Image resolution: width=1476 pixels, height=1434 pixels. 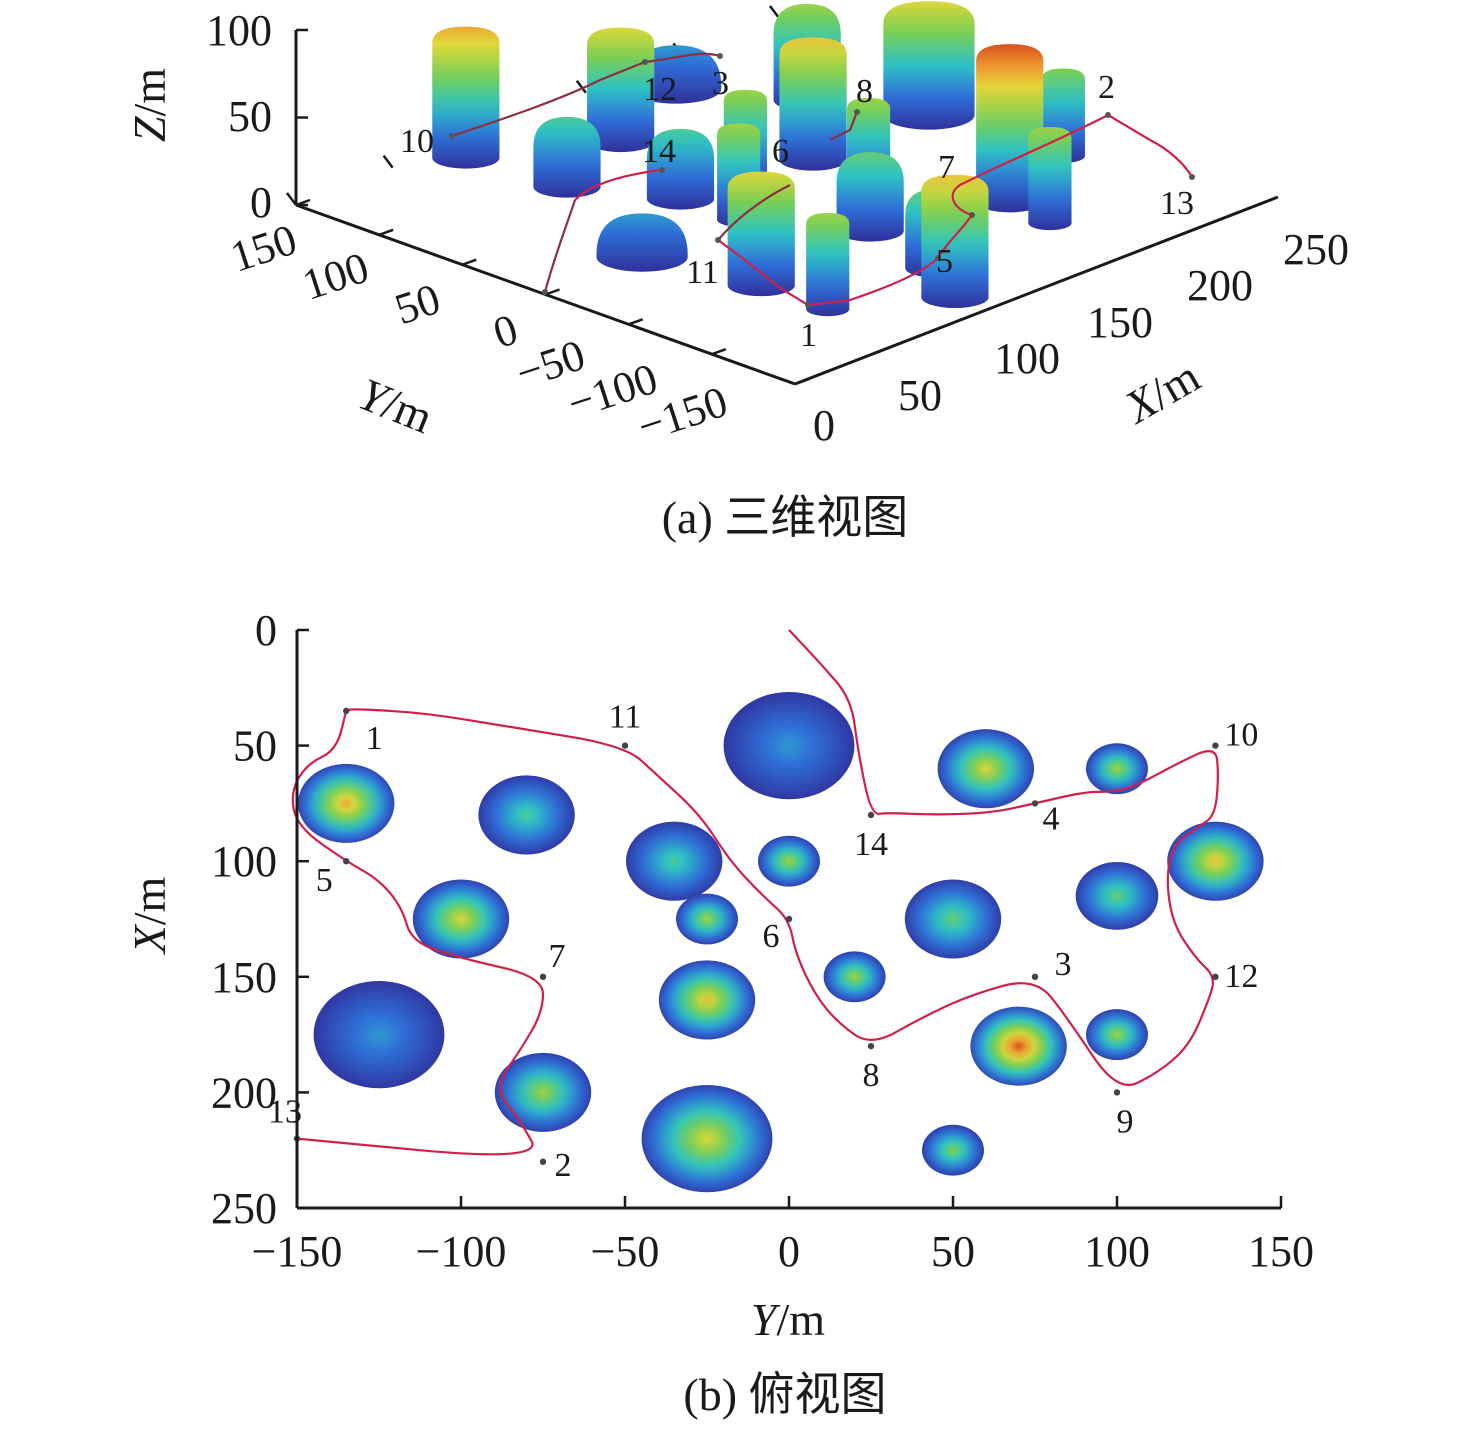 I want to click on y-tick-label: 50, so click(x=417, y=304).